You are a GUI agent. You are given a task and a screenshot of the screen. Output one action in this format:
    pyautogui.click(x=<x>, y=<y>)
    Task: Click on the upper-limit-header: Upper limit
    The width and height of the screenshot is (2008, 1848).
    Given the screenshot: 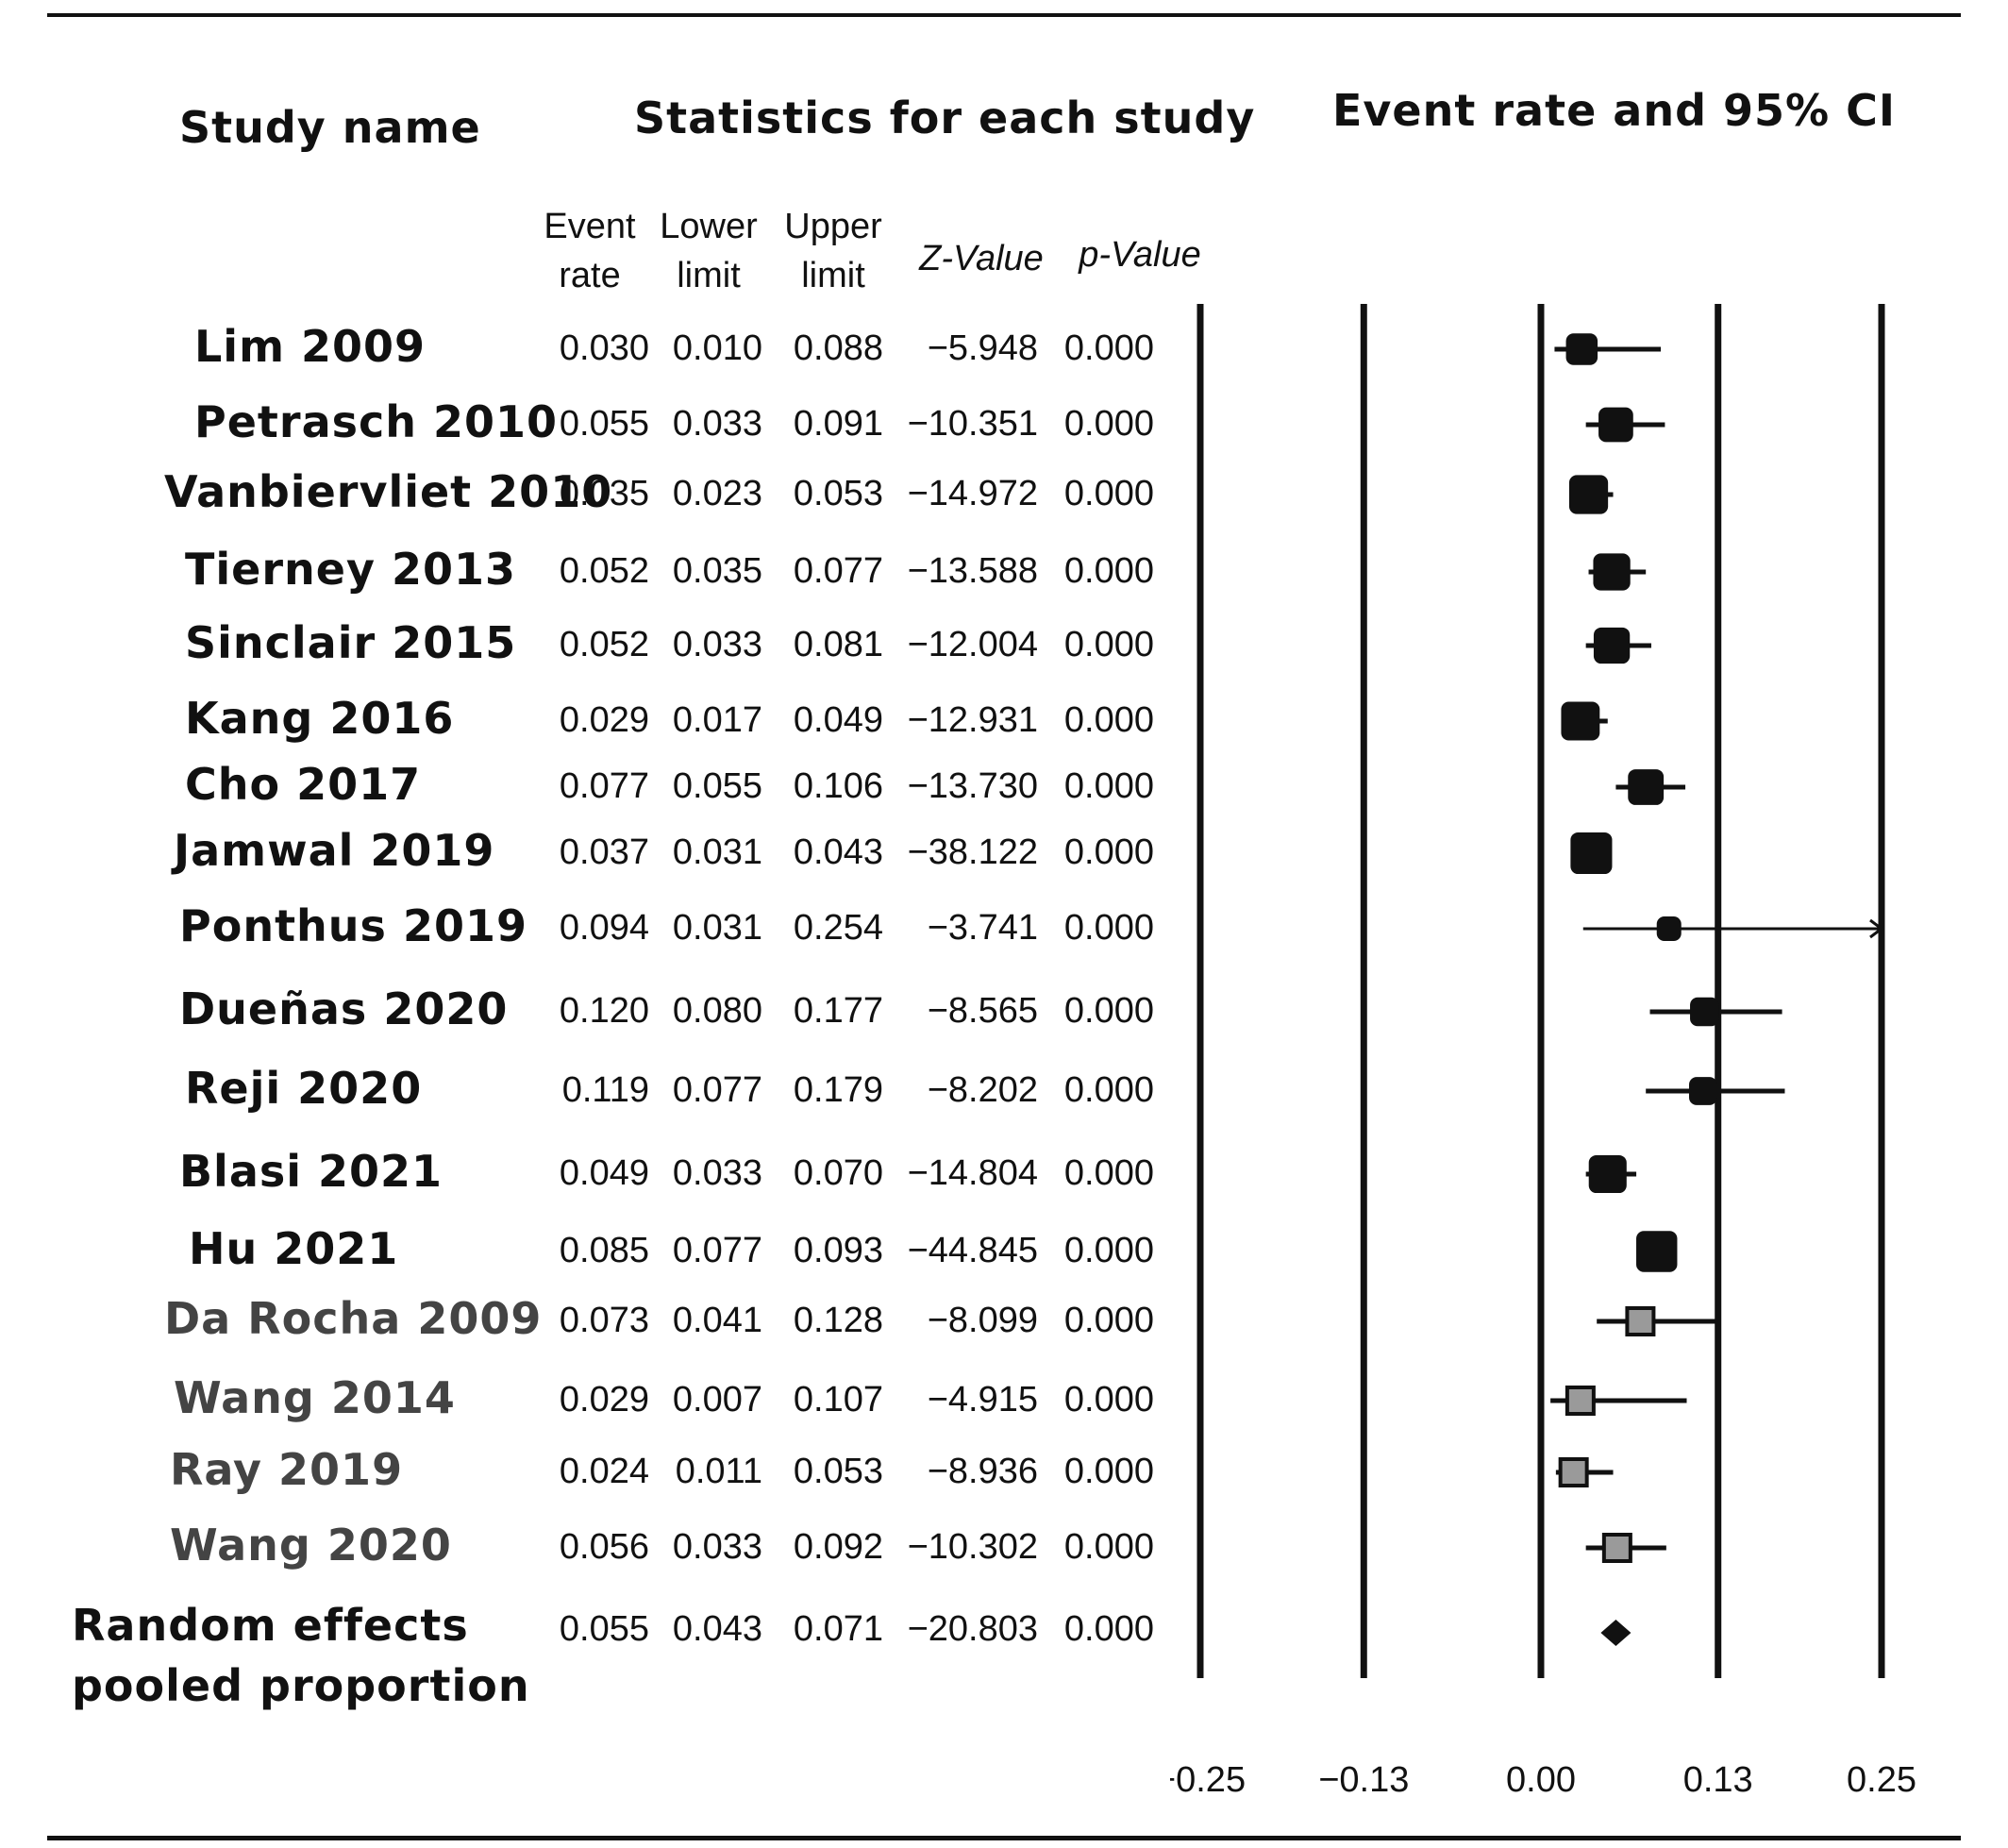 What is the action you would take?
    pyautogui.click(x=833, y=251)
    